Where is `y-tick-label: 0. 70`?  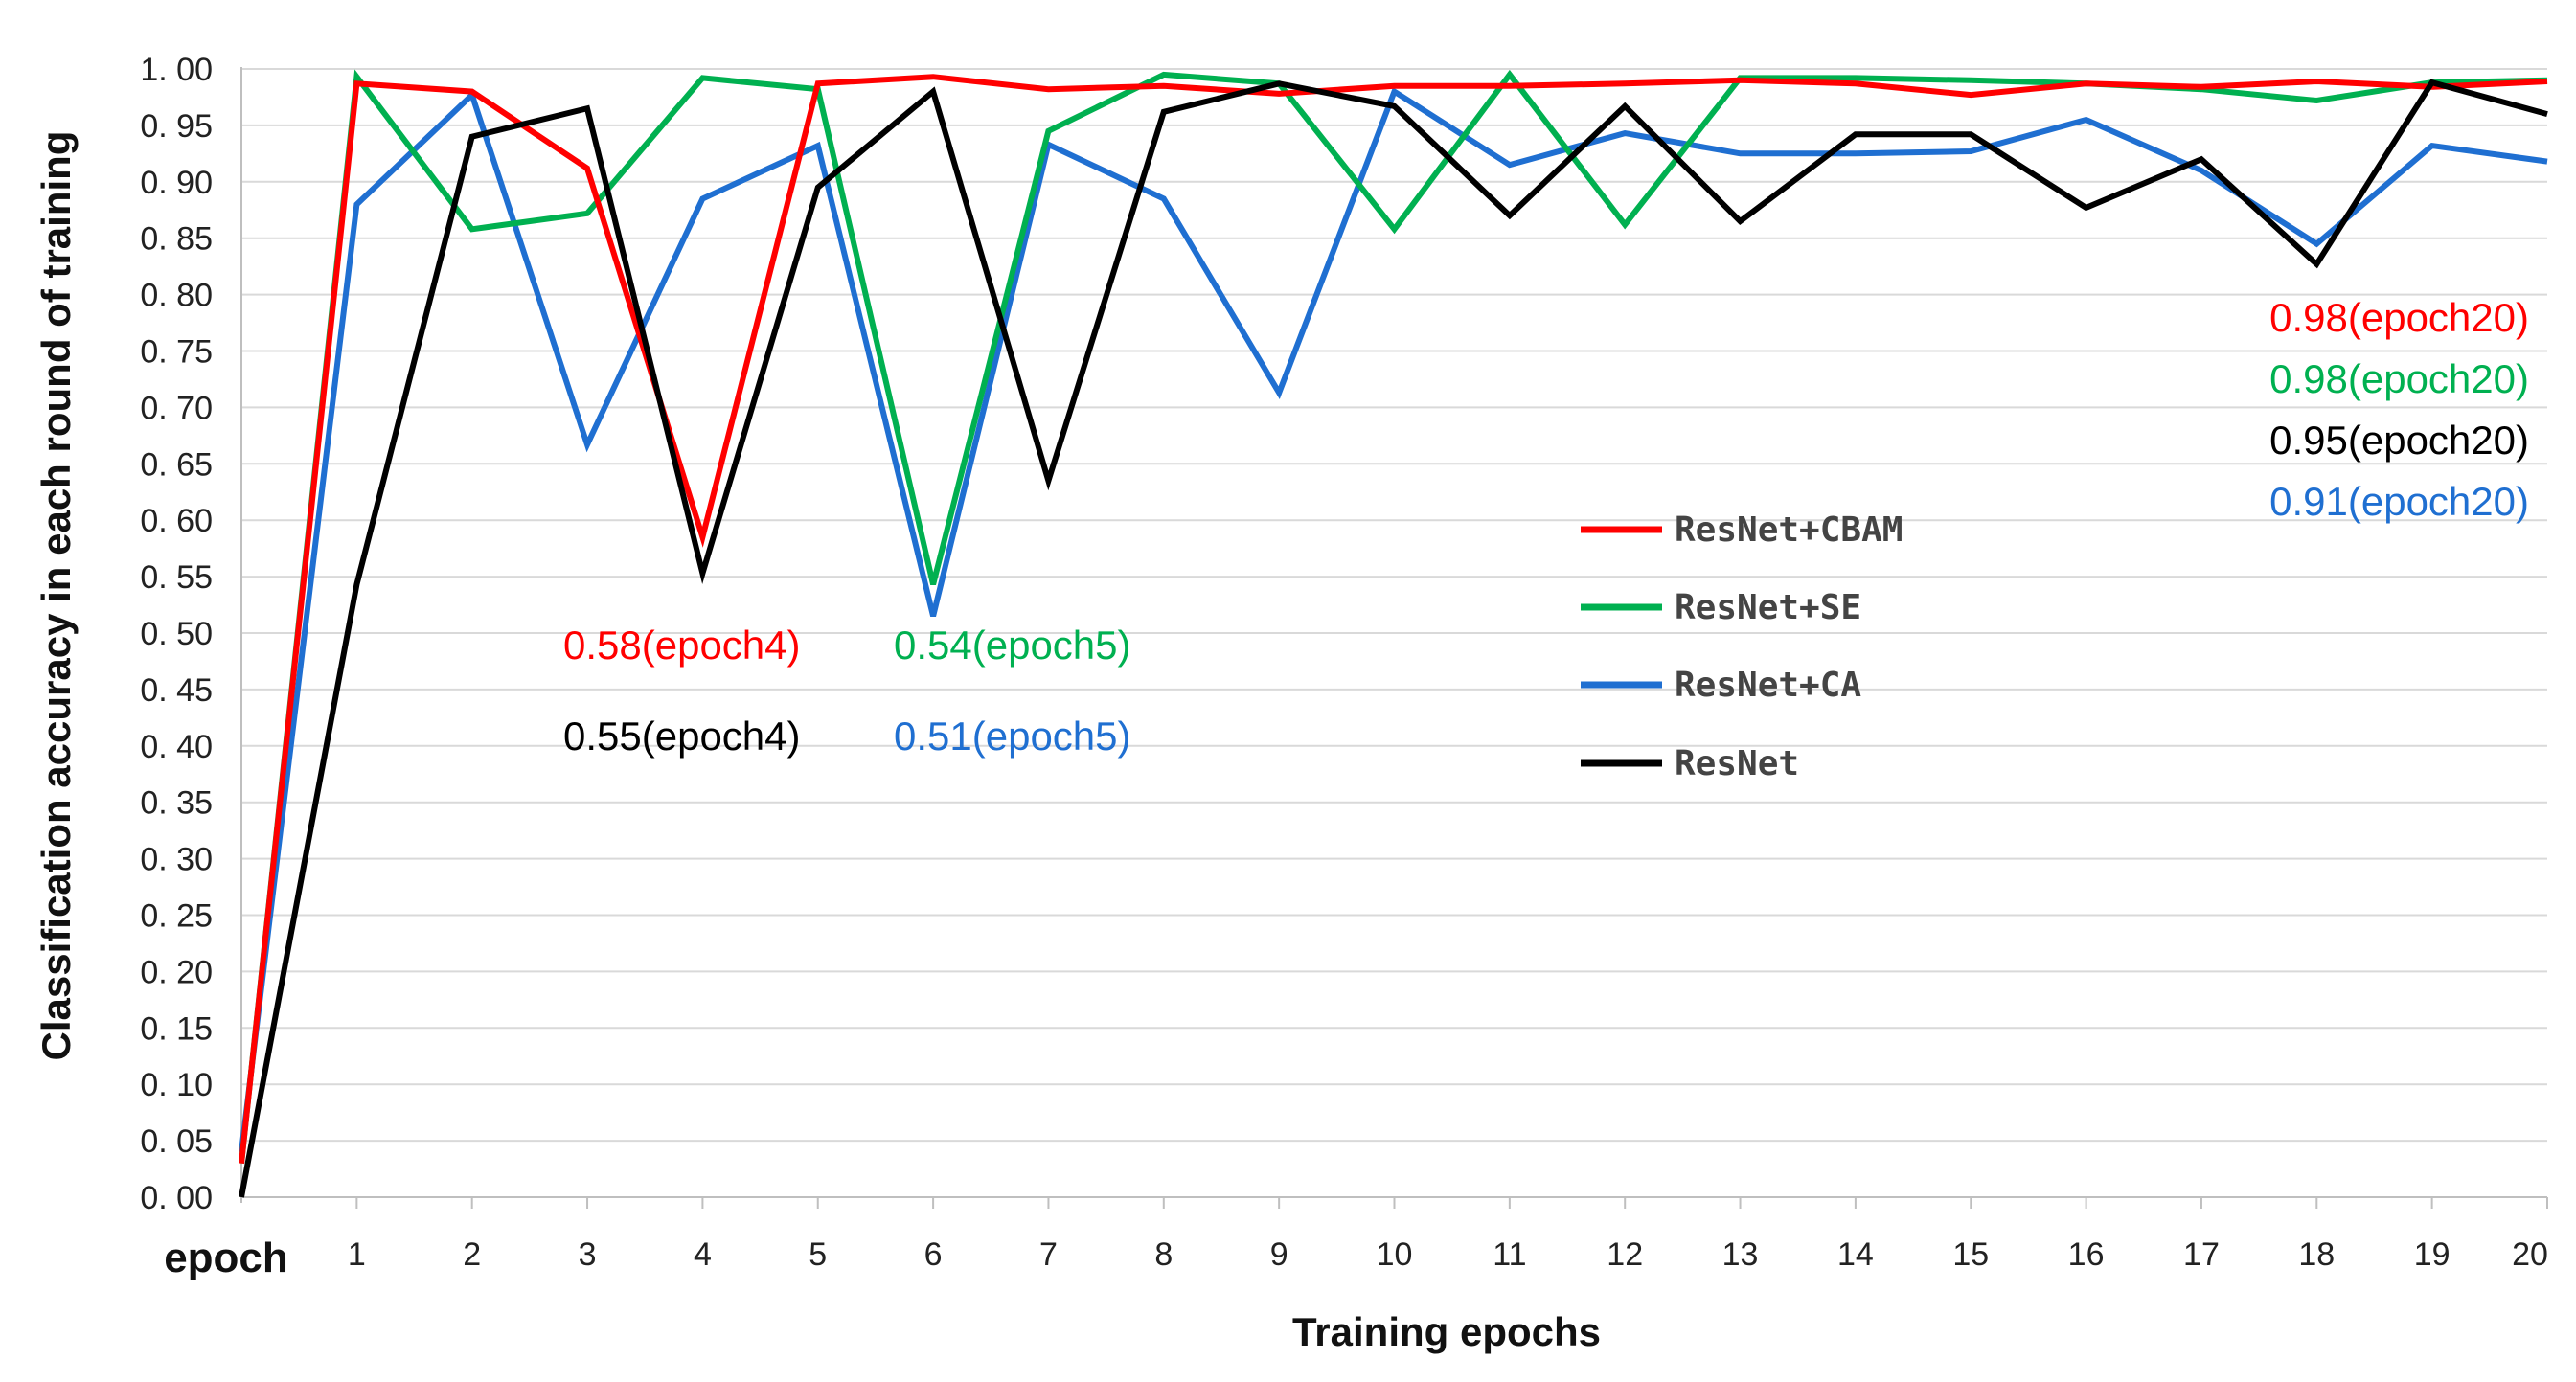
y-tick-label: 0. 70 is located at coordinates (176, 408).